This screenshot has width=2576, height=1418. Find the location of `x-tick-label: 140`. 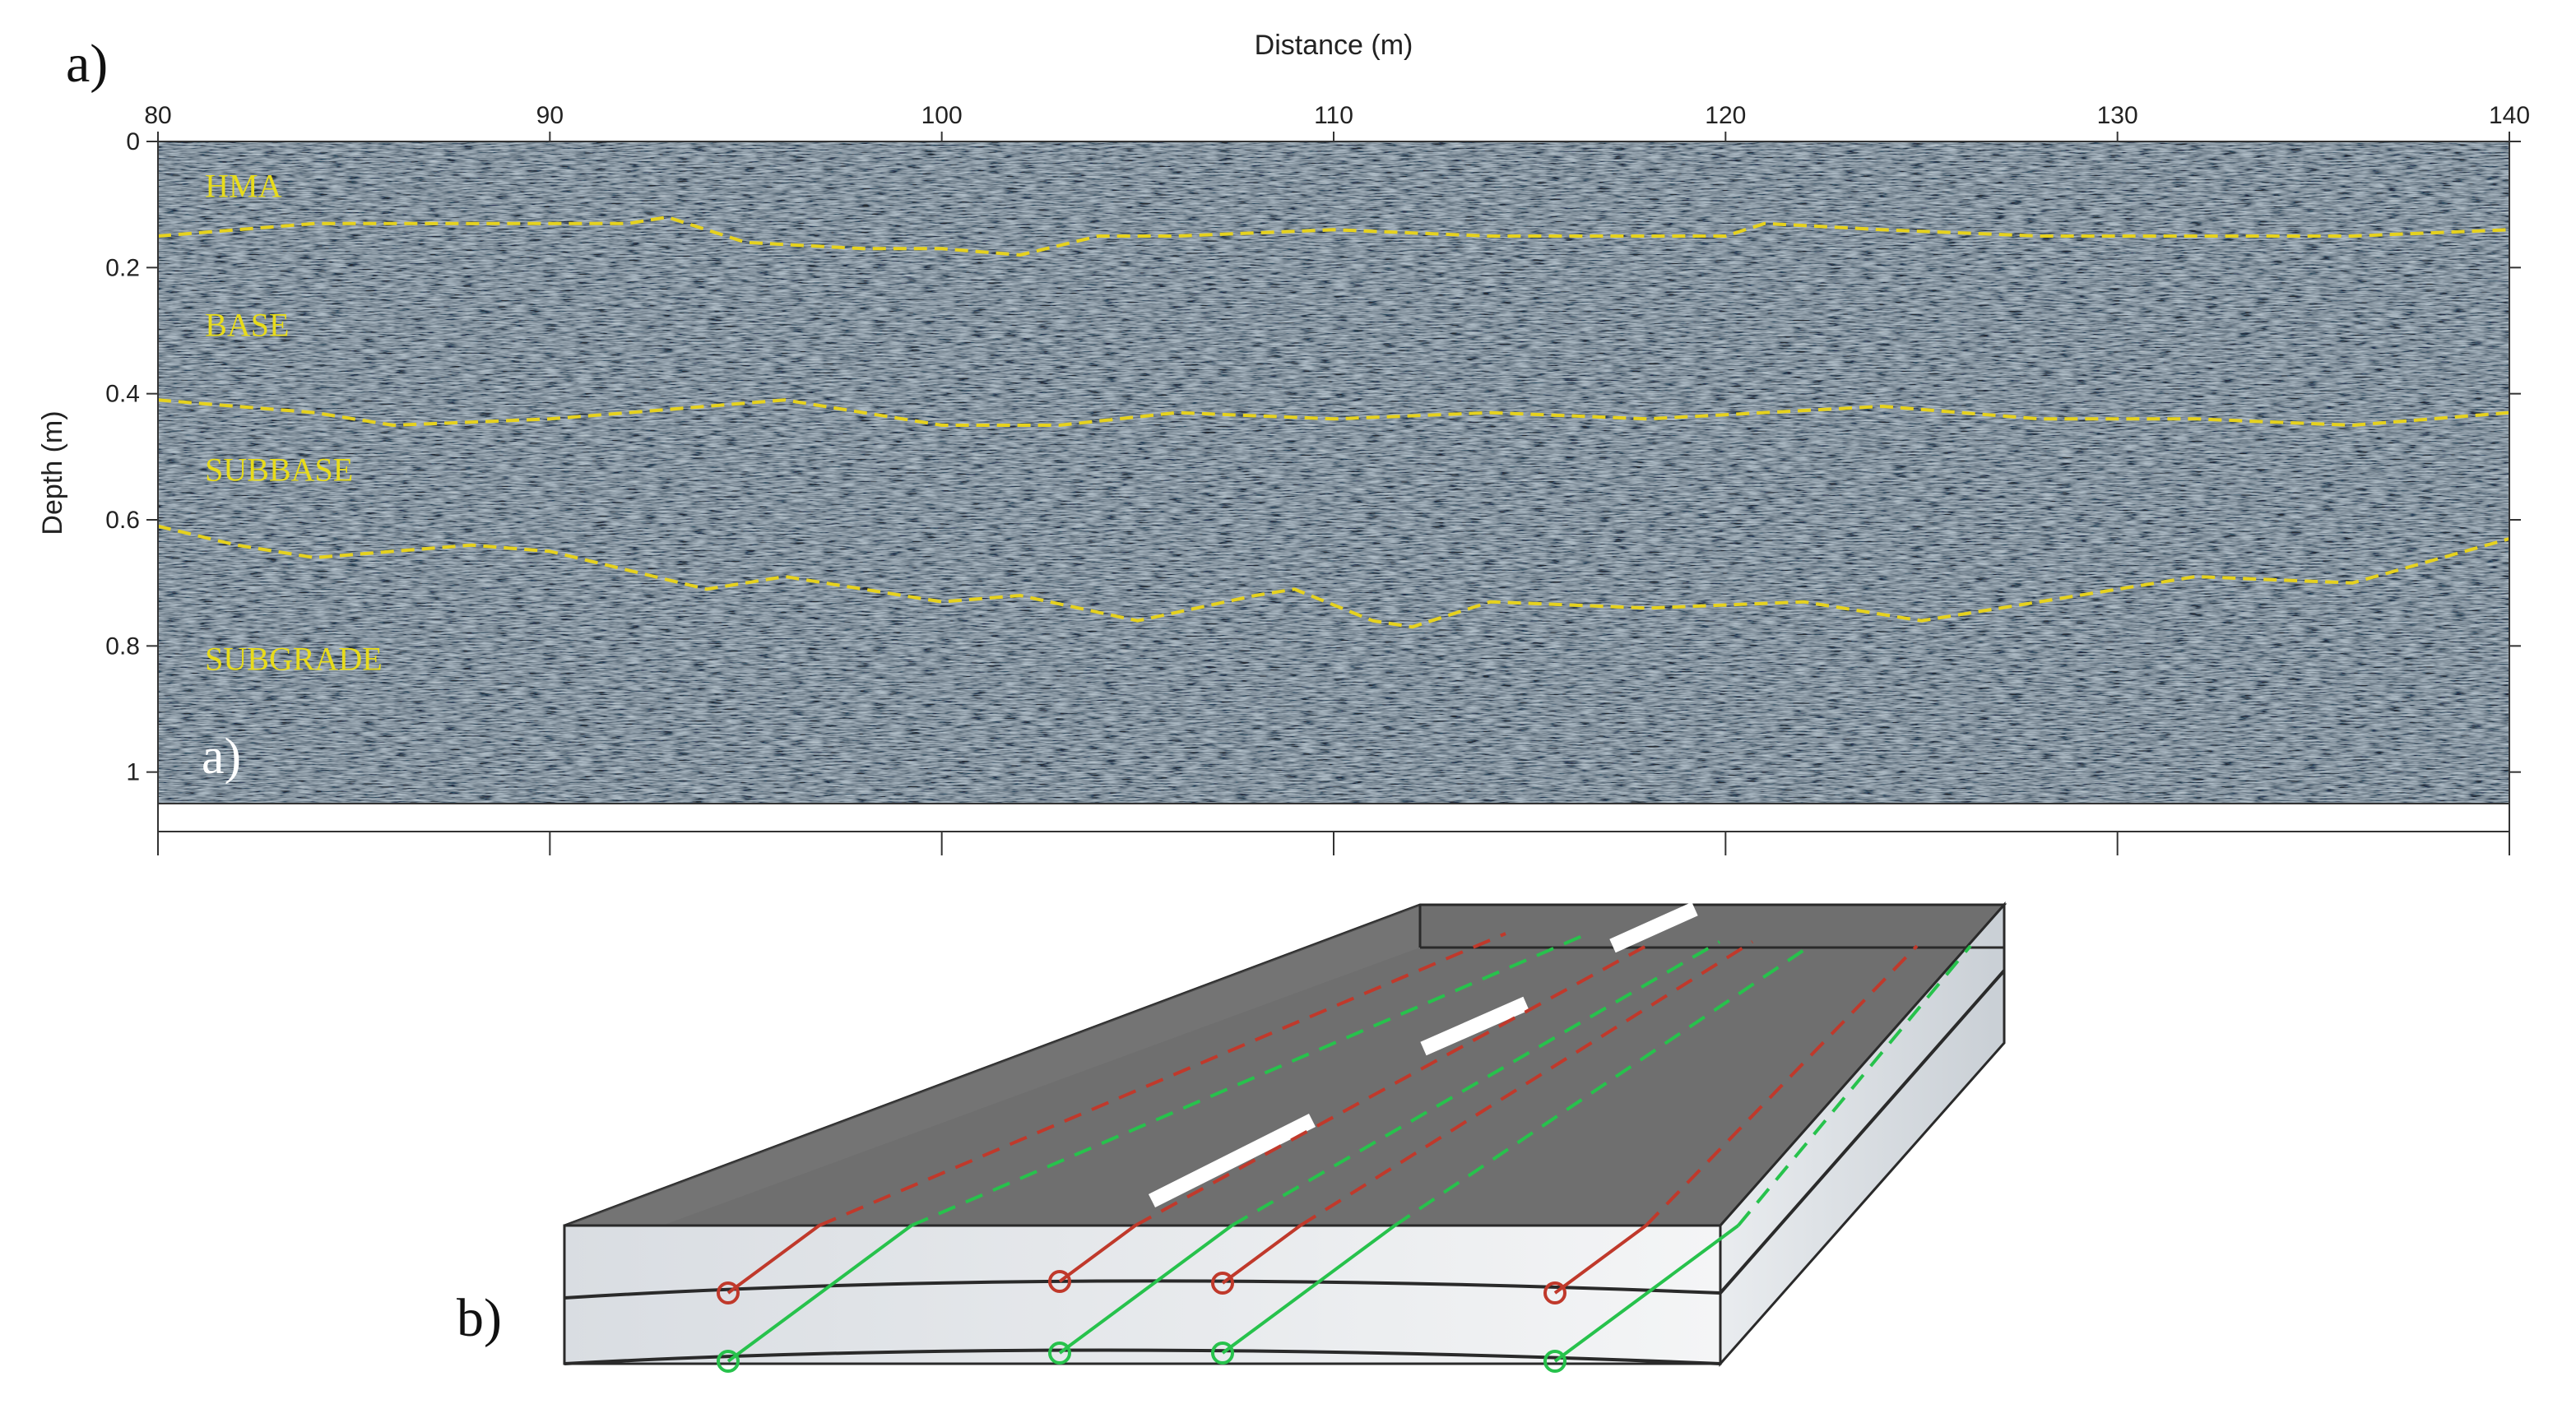

x-tick-label: 140 is located at coordinates (2509, 115).